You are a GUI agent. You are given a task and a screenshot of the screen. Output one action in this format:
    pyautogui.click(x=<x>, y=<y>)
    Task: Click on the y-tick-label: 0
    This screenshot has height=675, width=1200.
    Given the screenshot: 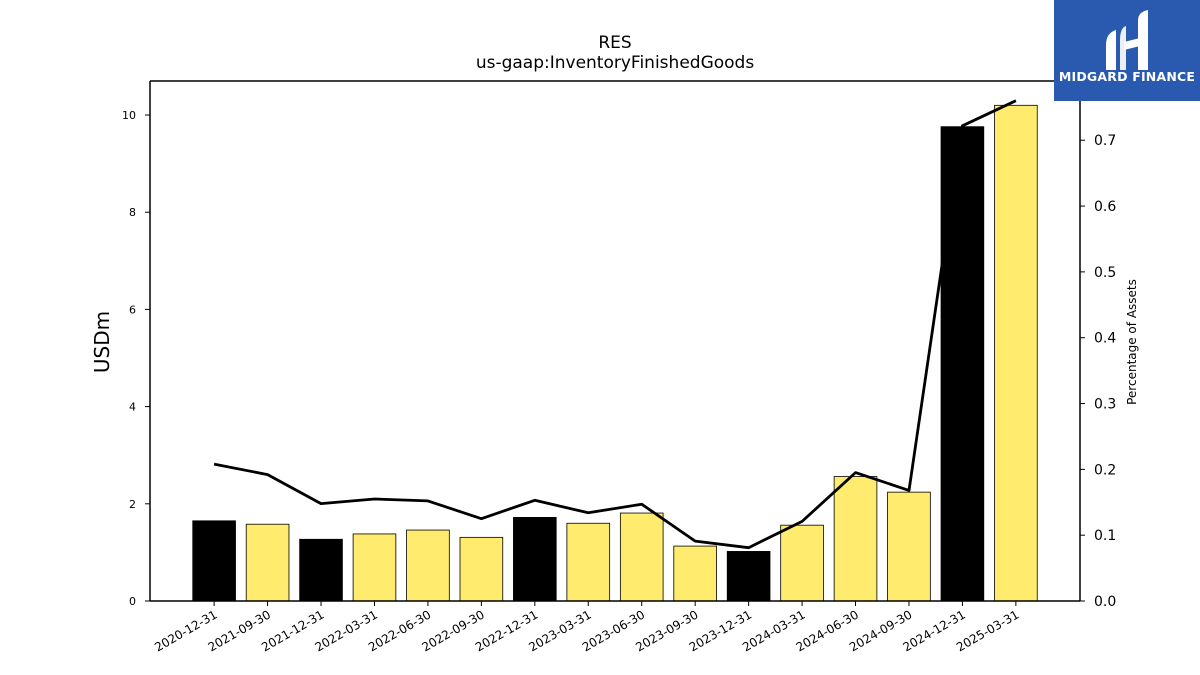 What is the action you would take?
    pyautogui.click(x=132, y=601)
    